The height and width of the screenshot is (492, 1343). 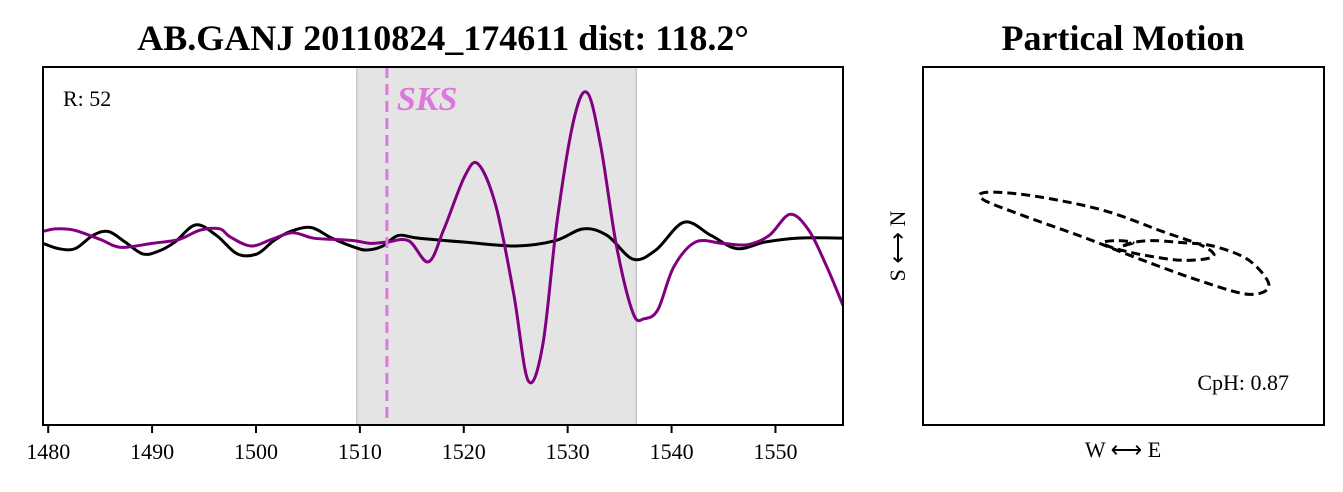 I want to click on x-tick-label: 1480, so click(x=48, y=451).